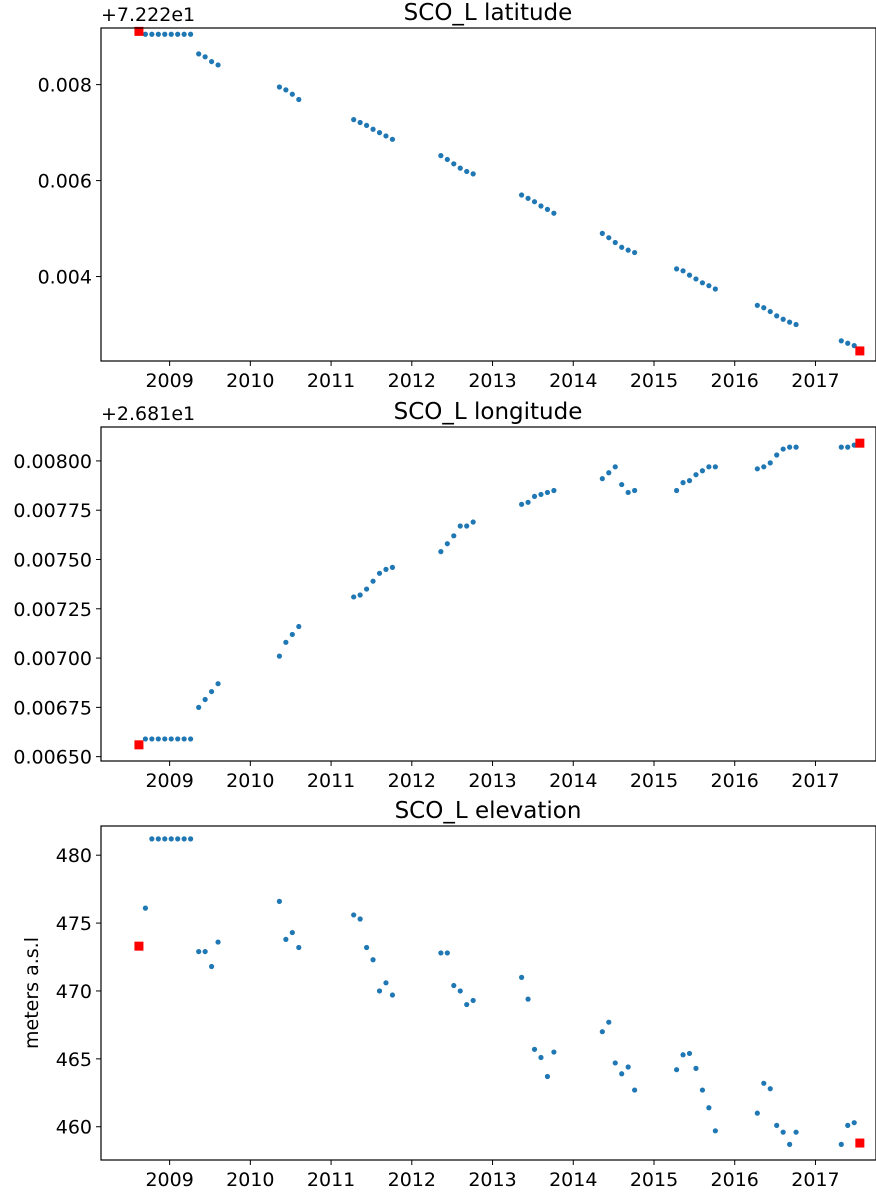 Image resolution: width=876 pixels, height=1193 pixels. I want to click on longitude-y-tick-label: 0.00750, so click(52, 560).